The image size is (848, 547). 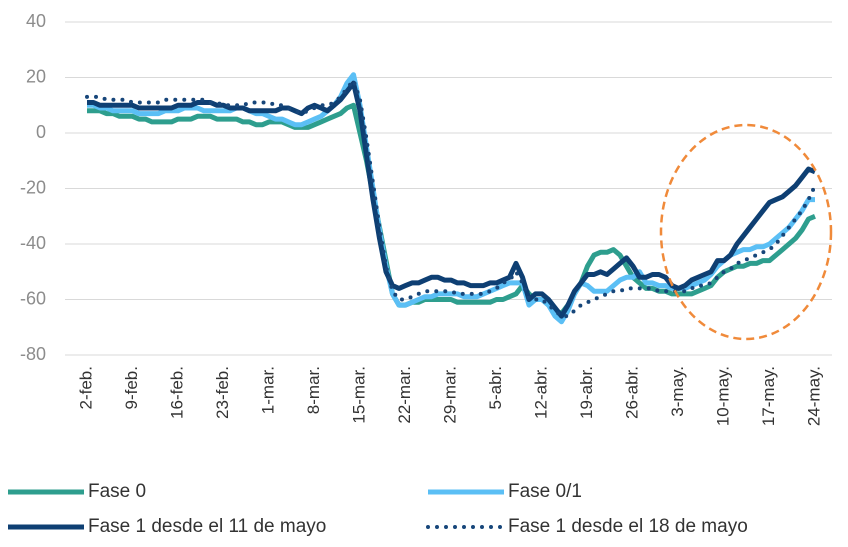 I want to click on x-tick-label: 16-feb., so click(x=176, y=392).